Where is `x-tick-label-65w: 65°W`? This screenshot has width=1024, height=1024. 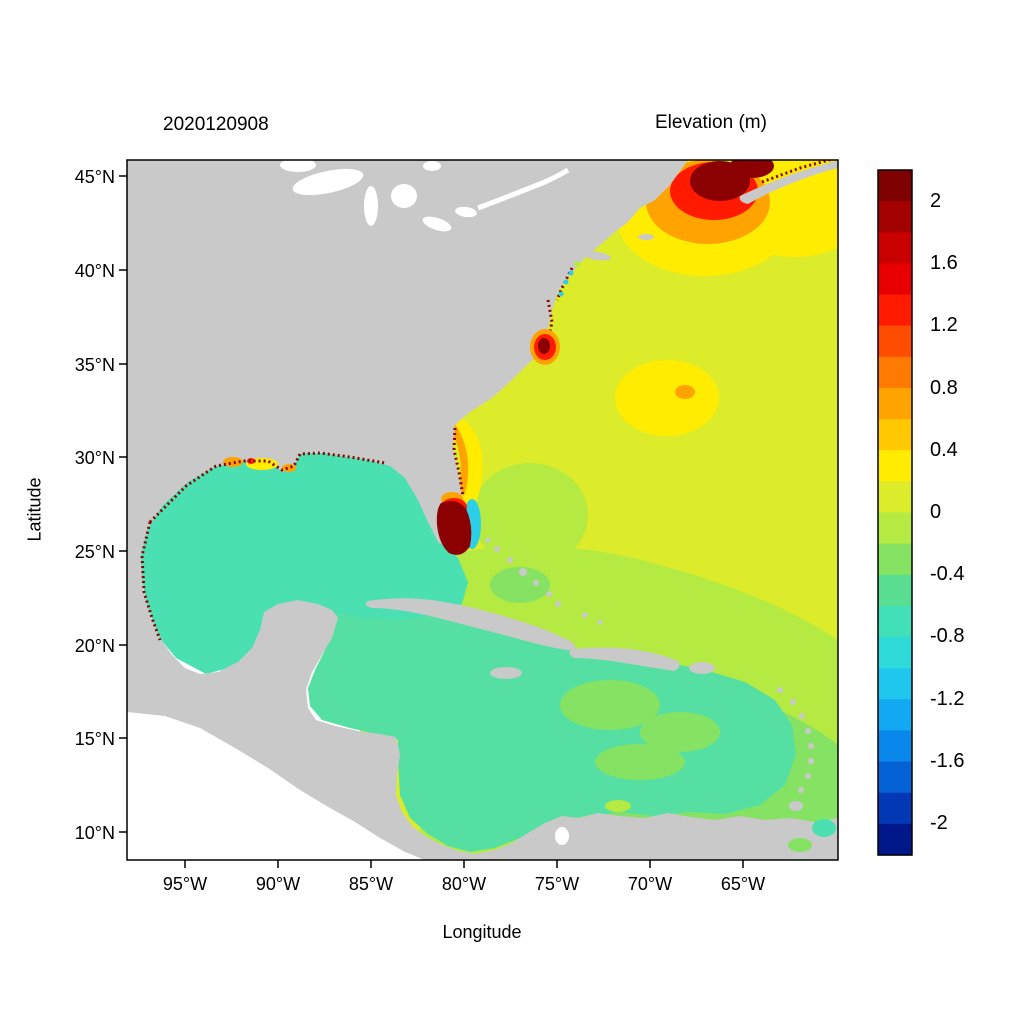
x-tick-label-65w: 65°W is located at coordinates (743, 884).